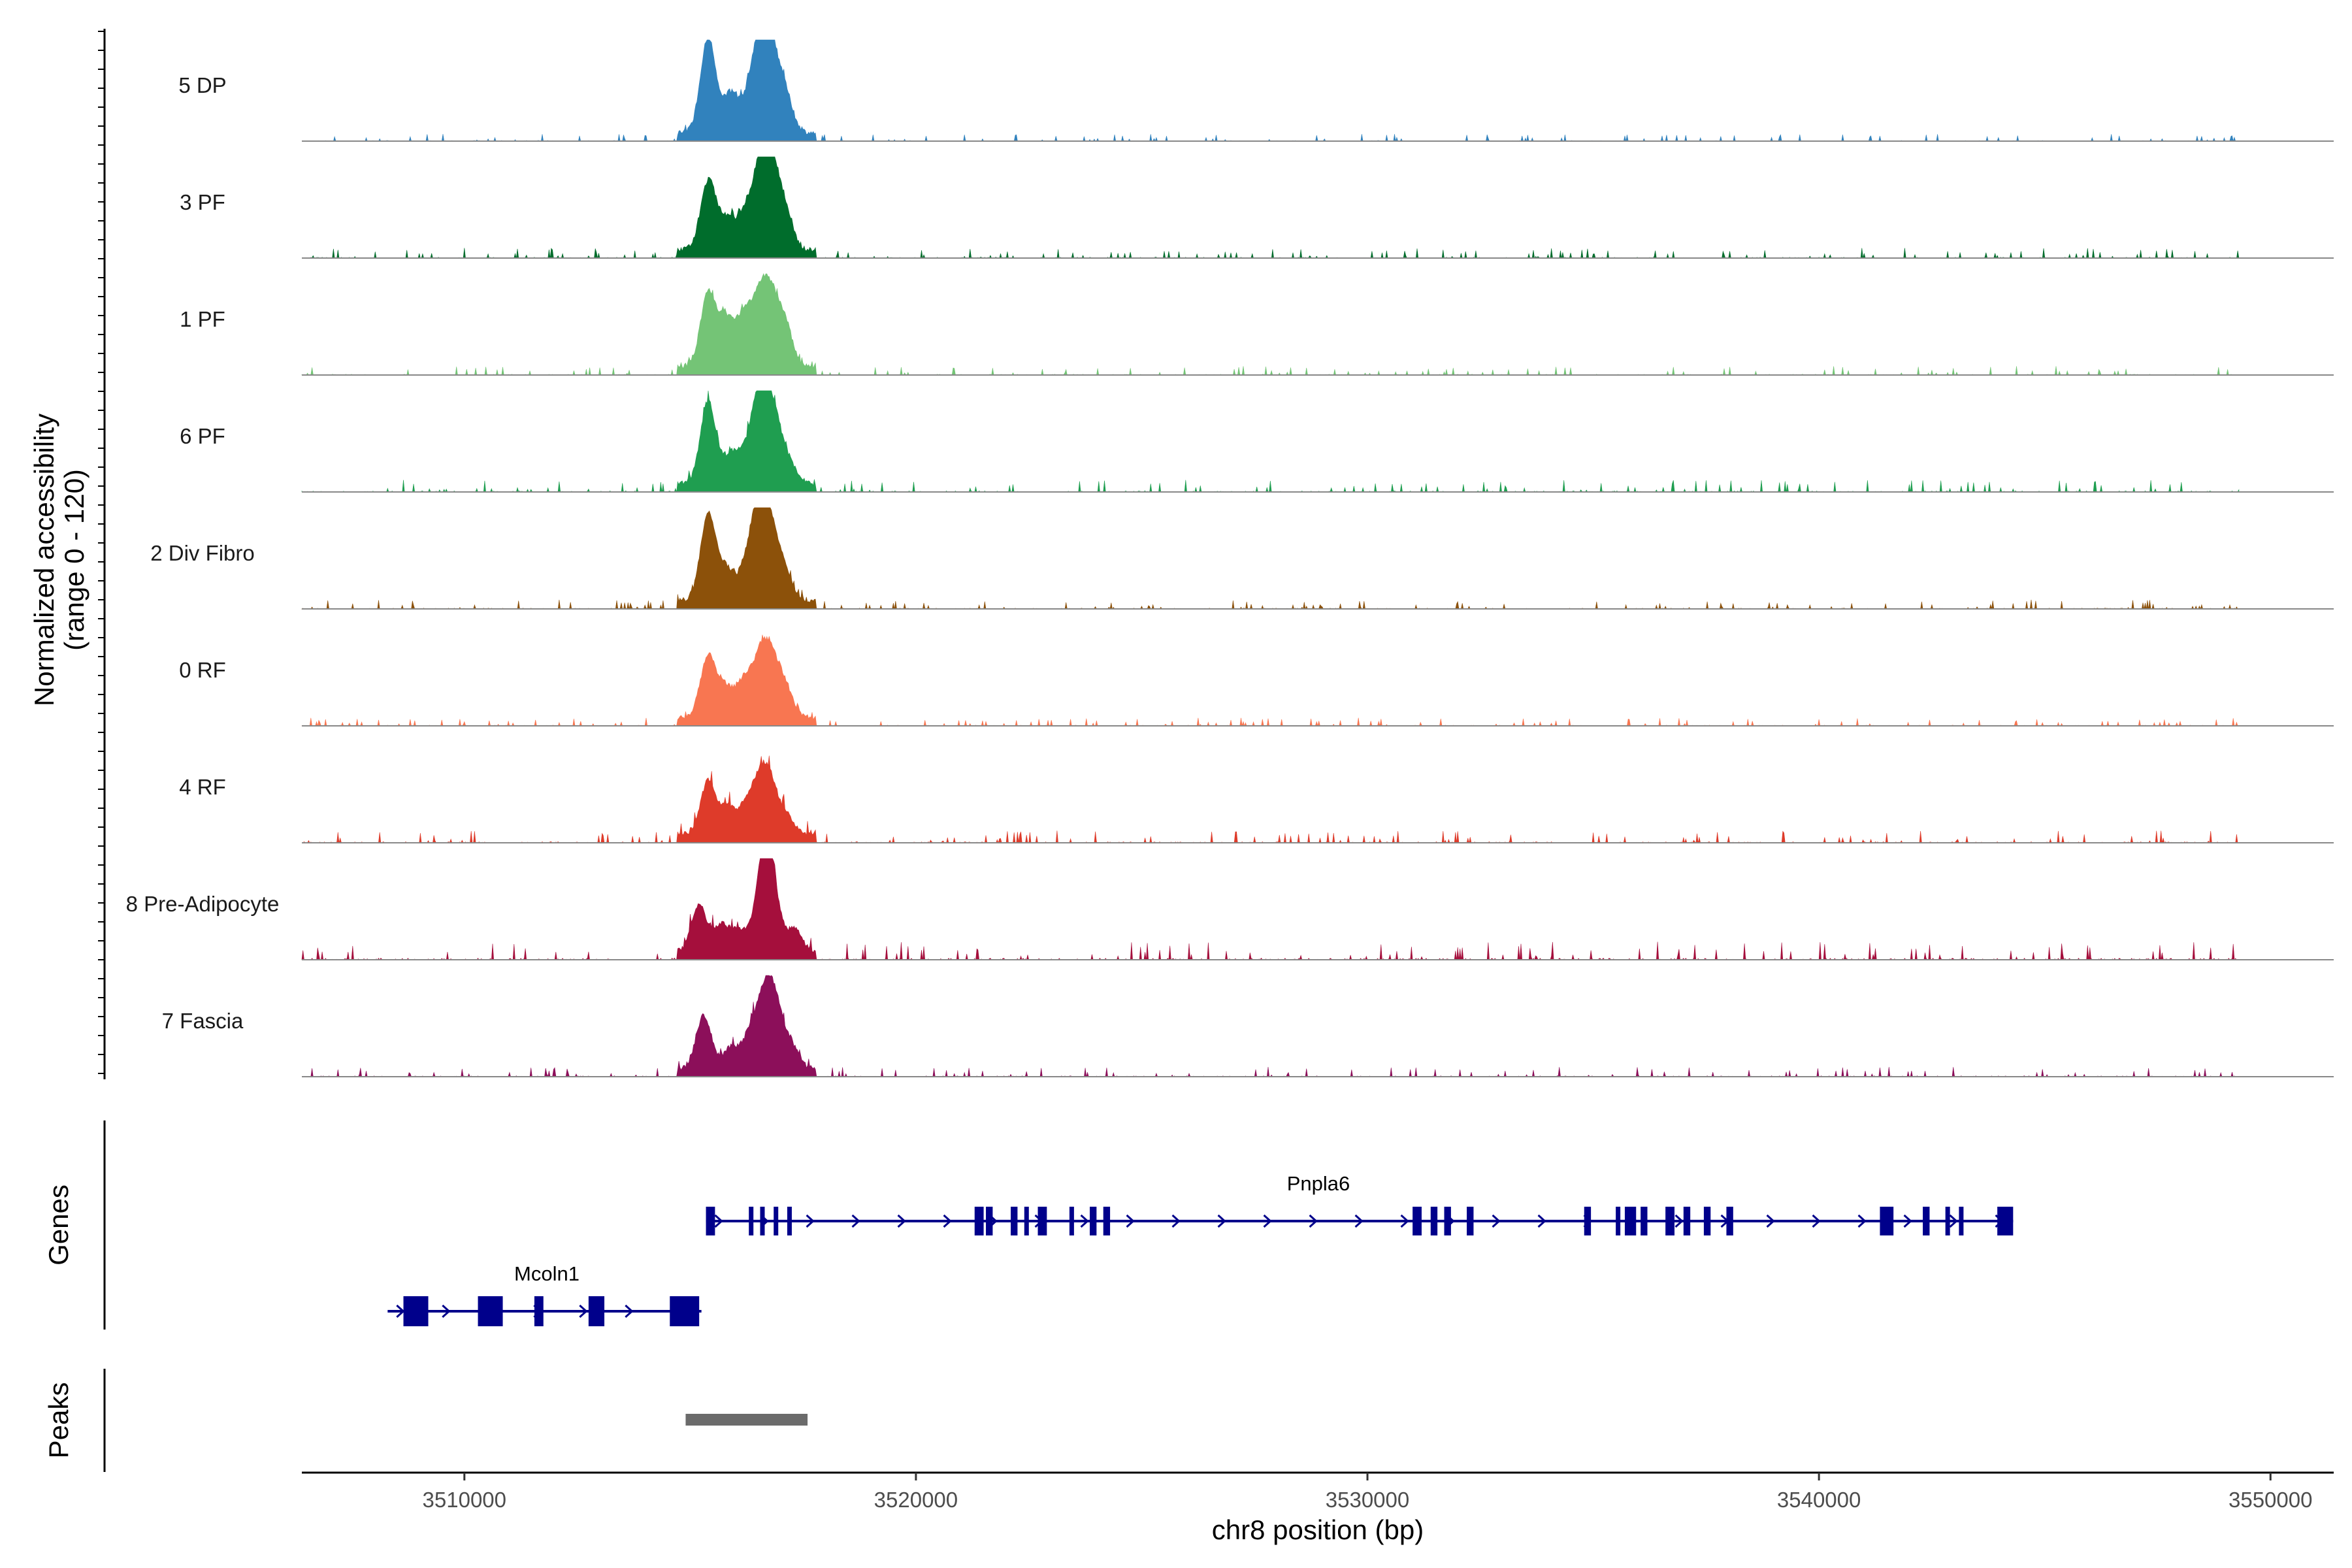 The width and height of the screenshot is (2352, 1568). I want to click on track-label: 7 Fascia, so click(203, 1021).